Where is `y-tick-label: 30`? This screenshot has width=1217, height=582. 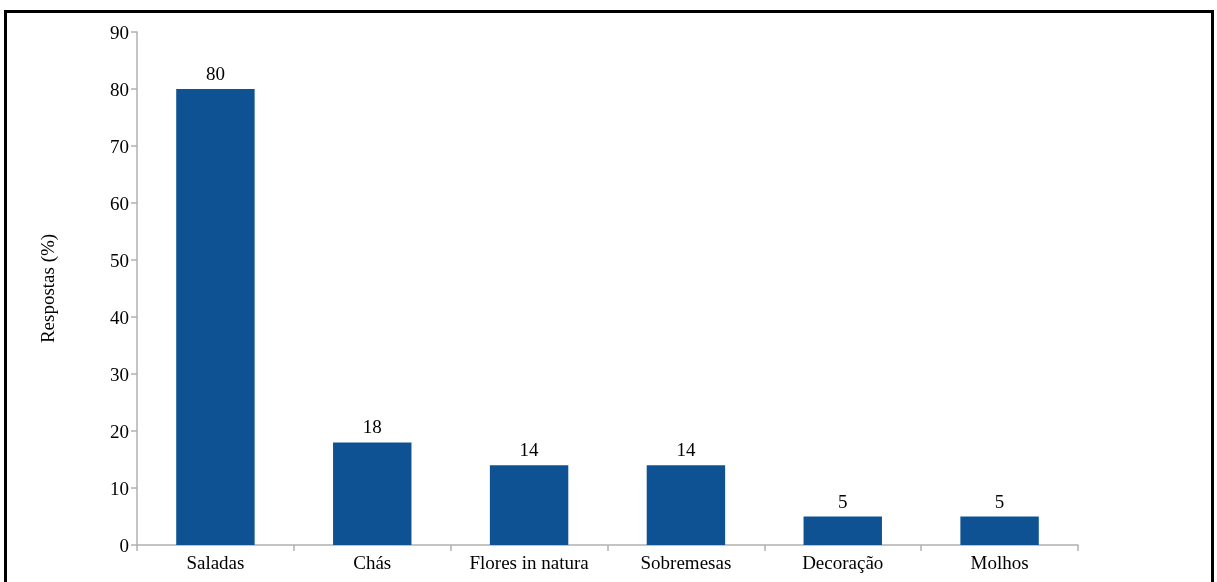
y-tick-label: 30 is located at coordinates (119, 374).